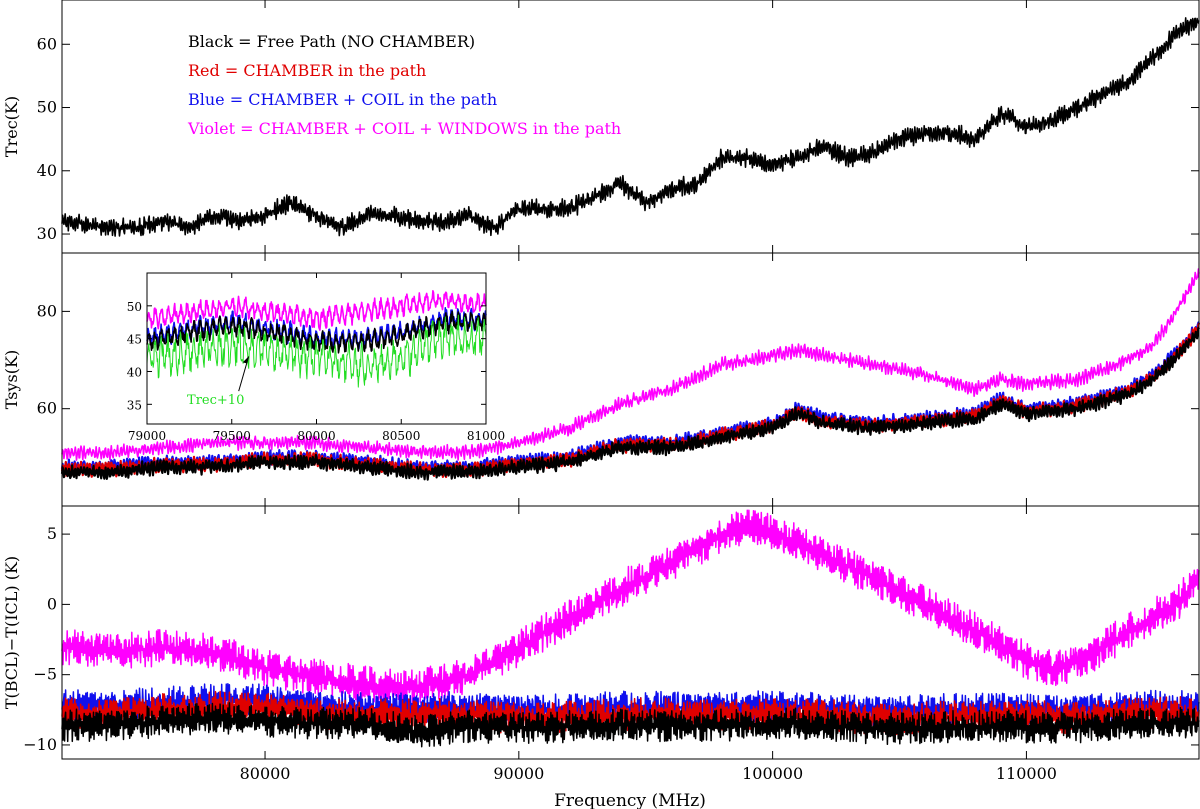 Image resolution: width=1200 pixels, height=809 pixels. What do you see at coordinates (215, 400) in the screenshot?
I see `inset-annotation: Trec+10` at bounding box center [215, 400].